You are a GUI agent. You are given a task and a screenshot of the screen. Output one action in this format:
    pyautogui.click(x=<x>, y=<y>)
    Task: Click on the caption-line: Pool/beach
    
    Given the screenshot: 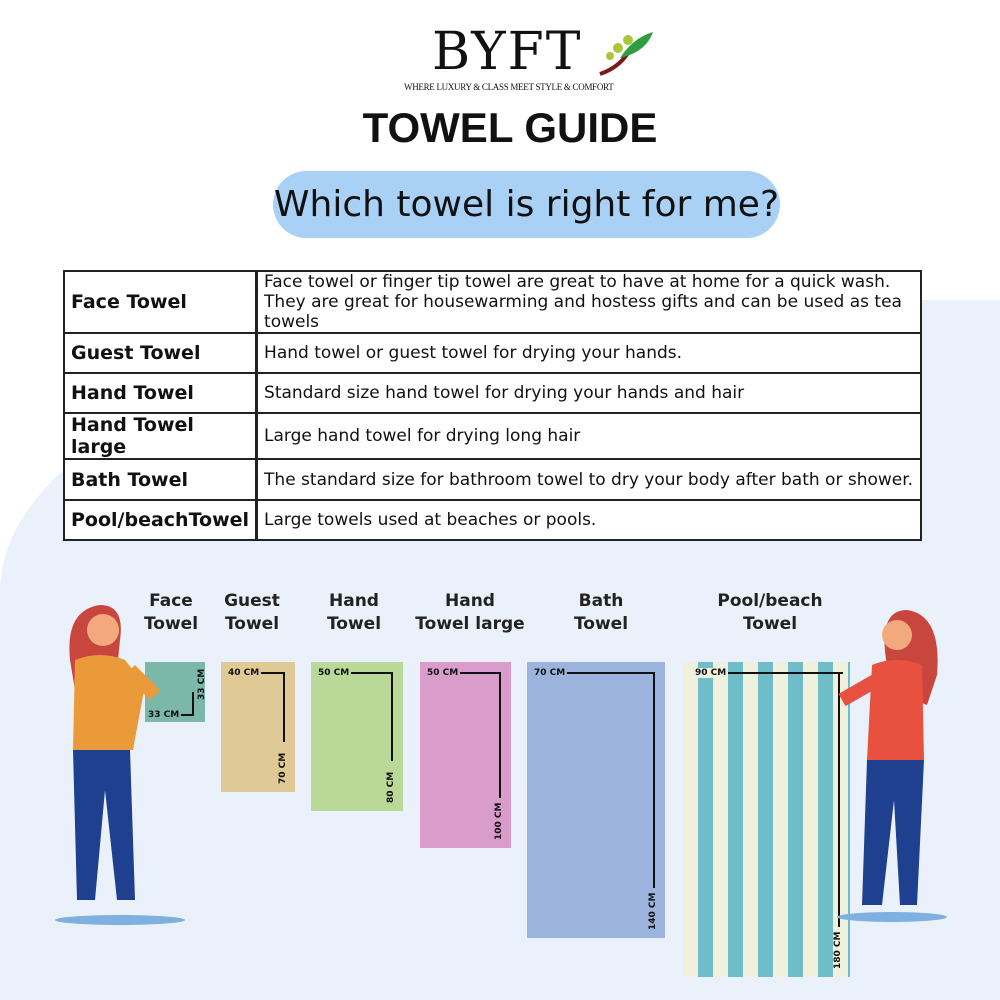 What is the action you would take?
    pyautogui.click(x=770, y=601)
    